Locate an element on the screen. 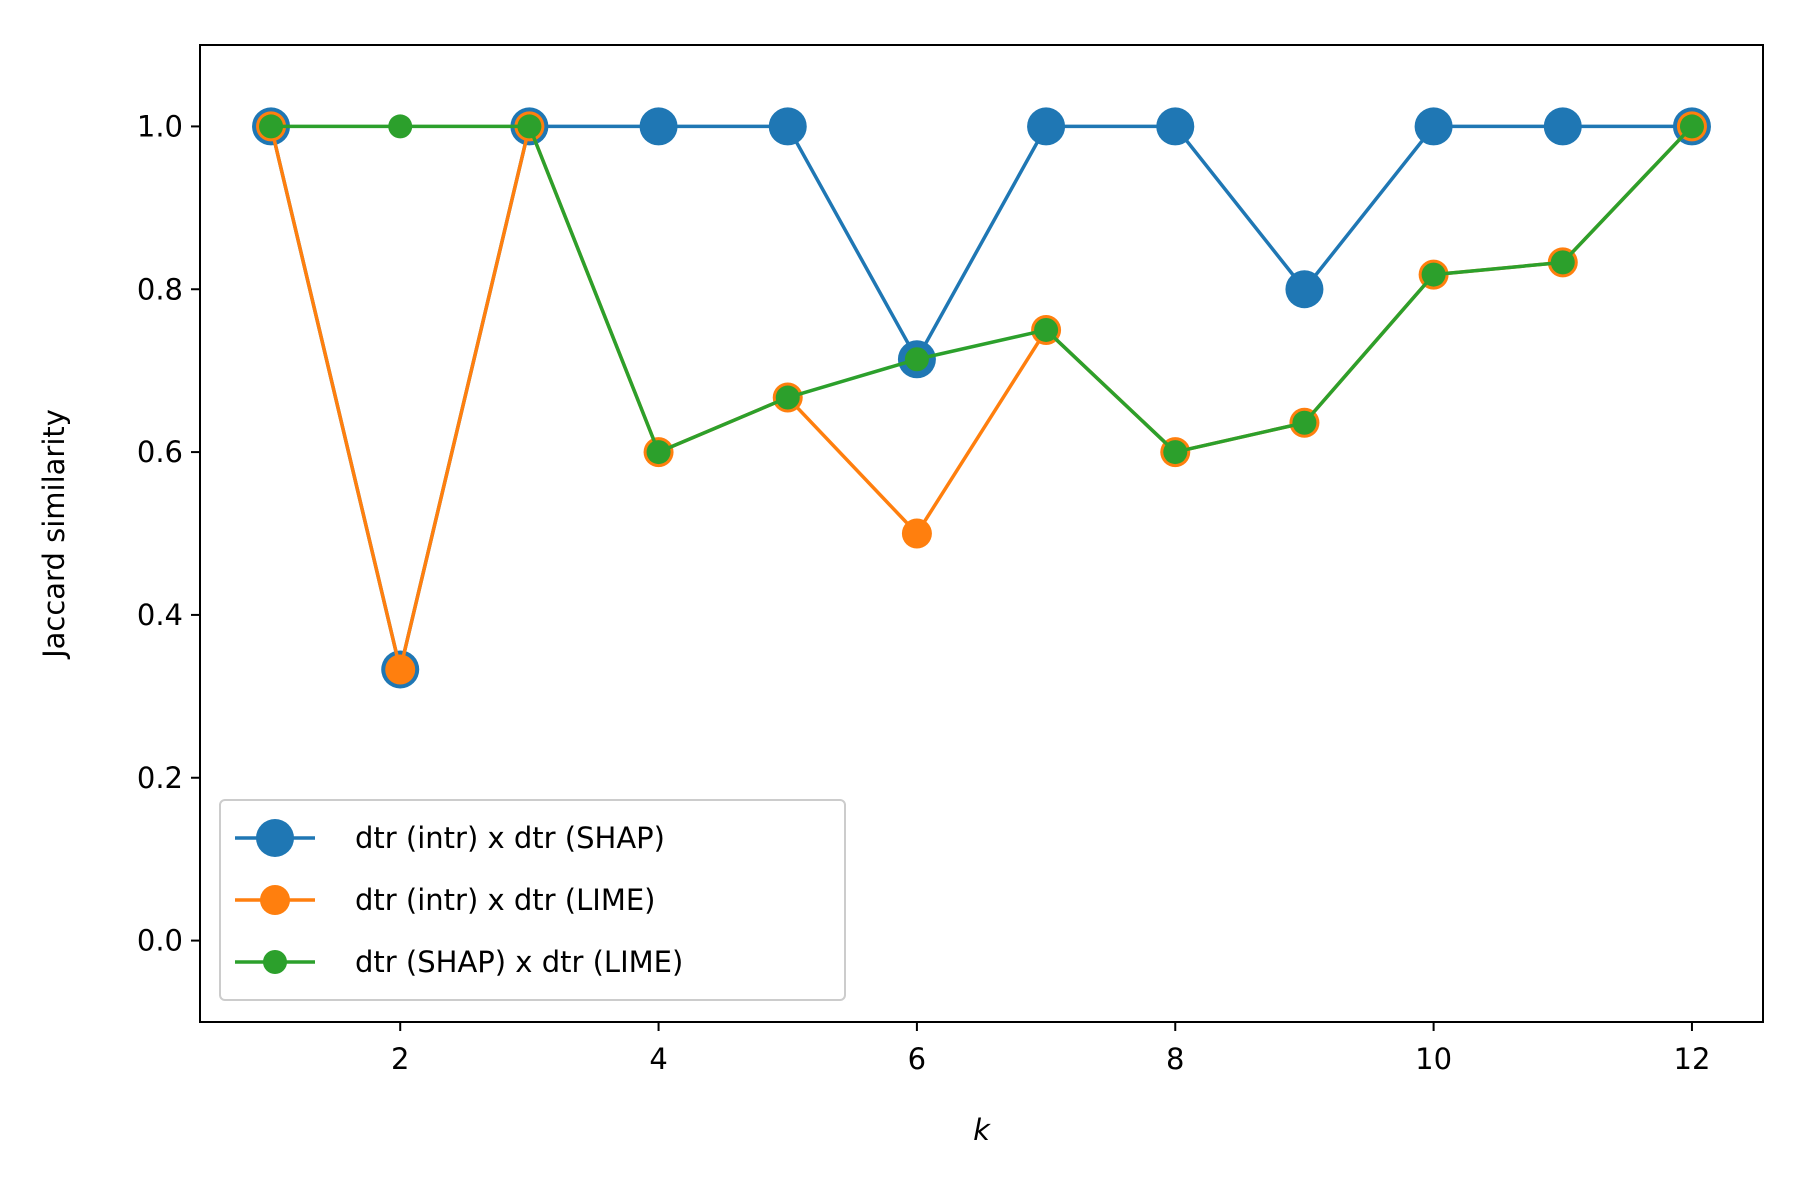 This screenshot has height=1200, width=1800. legend-label: dtr (SHAP) x dtr (LIME) is located at coordinates (519, 962).